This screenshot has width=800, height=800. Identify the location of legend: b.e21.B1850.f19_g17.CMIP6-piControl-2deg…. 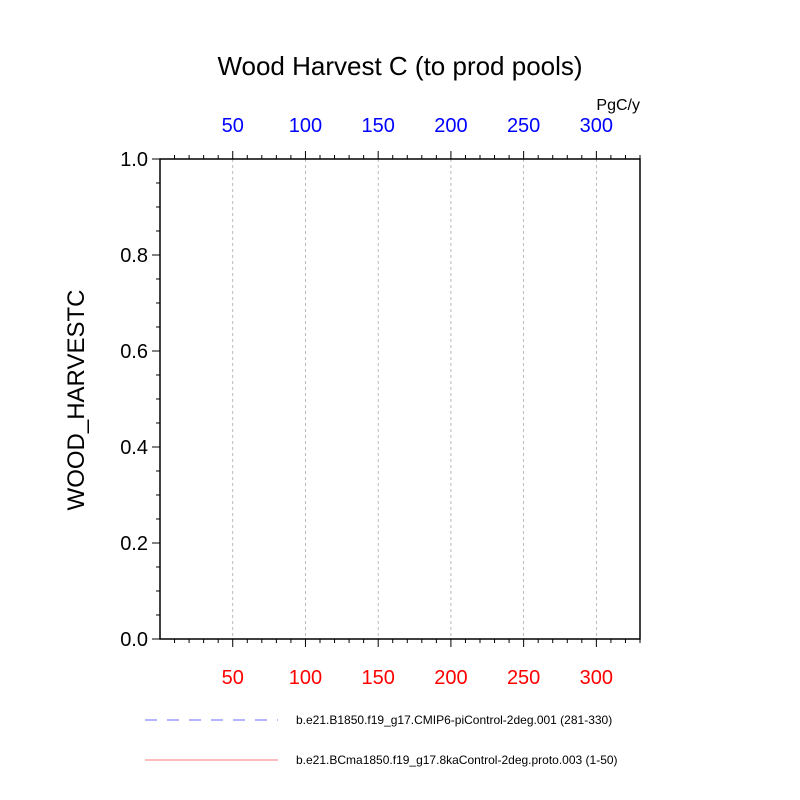
(381, 740).